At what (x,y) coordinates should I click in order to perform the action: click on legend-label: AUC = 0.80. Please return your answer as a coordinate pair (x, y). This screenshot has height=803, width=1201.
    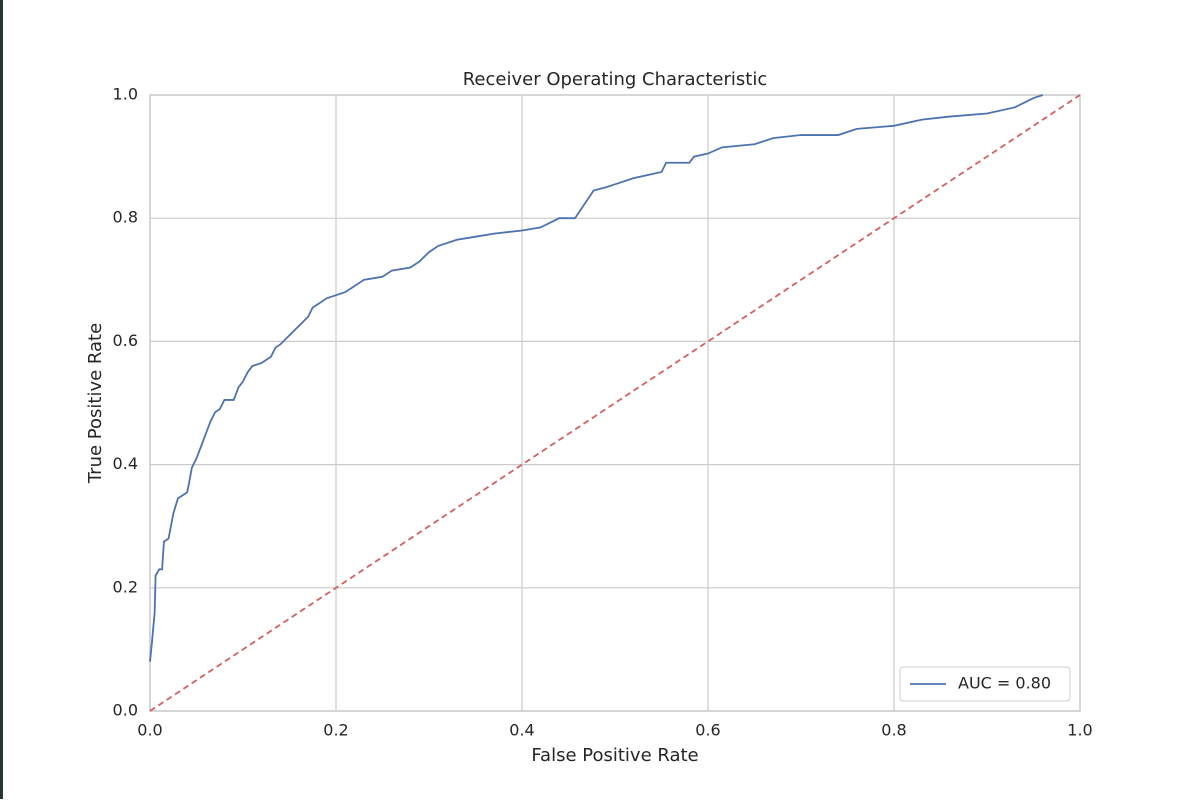
    Looking at the image, I should click on (1004, 683).